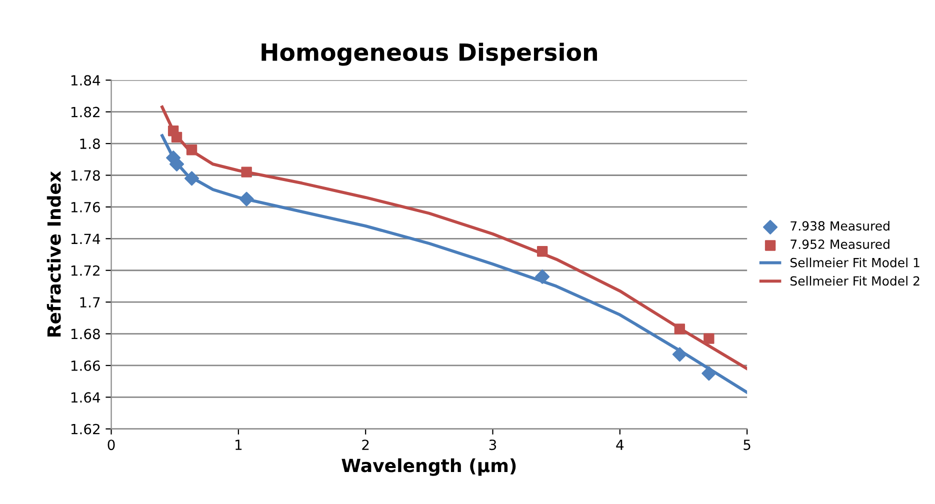 The image size is (935, 504). What do you see at coordinates (492, 445) in the screenshot?
I see `x-tick-label: 3` at bounding box center [492, 445].